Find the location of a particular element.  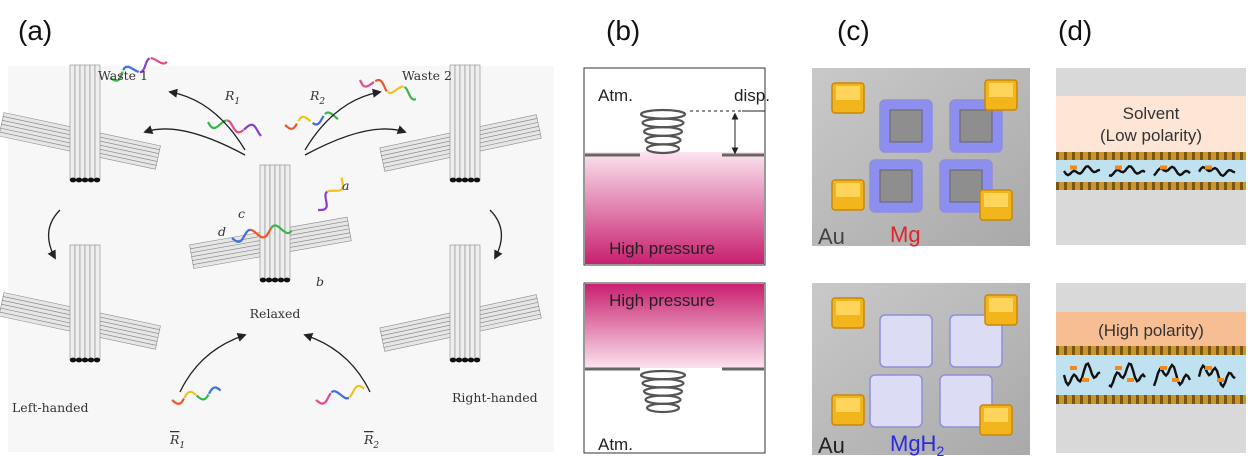

panel-d: Solvent (Low polarity) (High polarity) is located at coordinates (1151, 260).